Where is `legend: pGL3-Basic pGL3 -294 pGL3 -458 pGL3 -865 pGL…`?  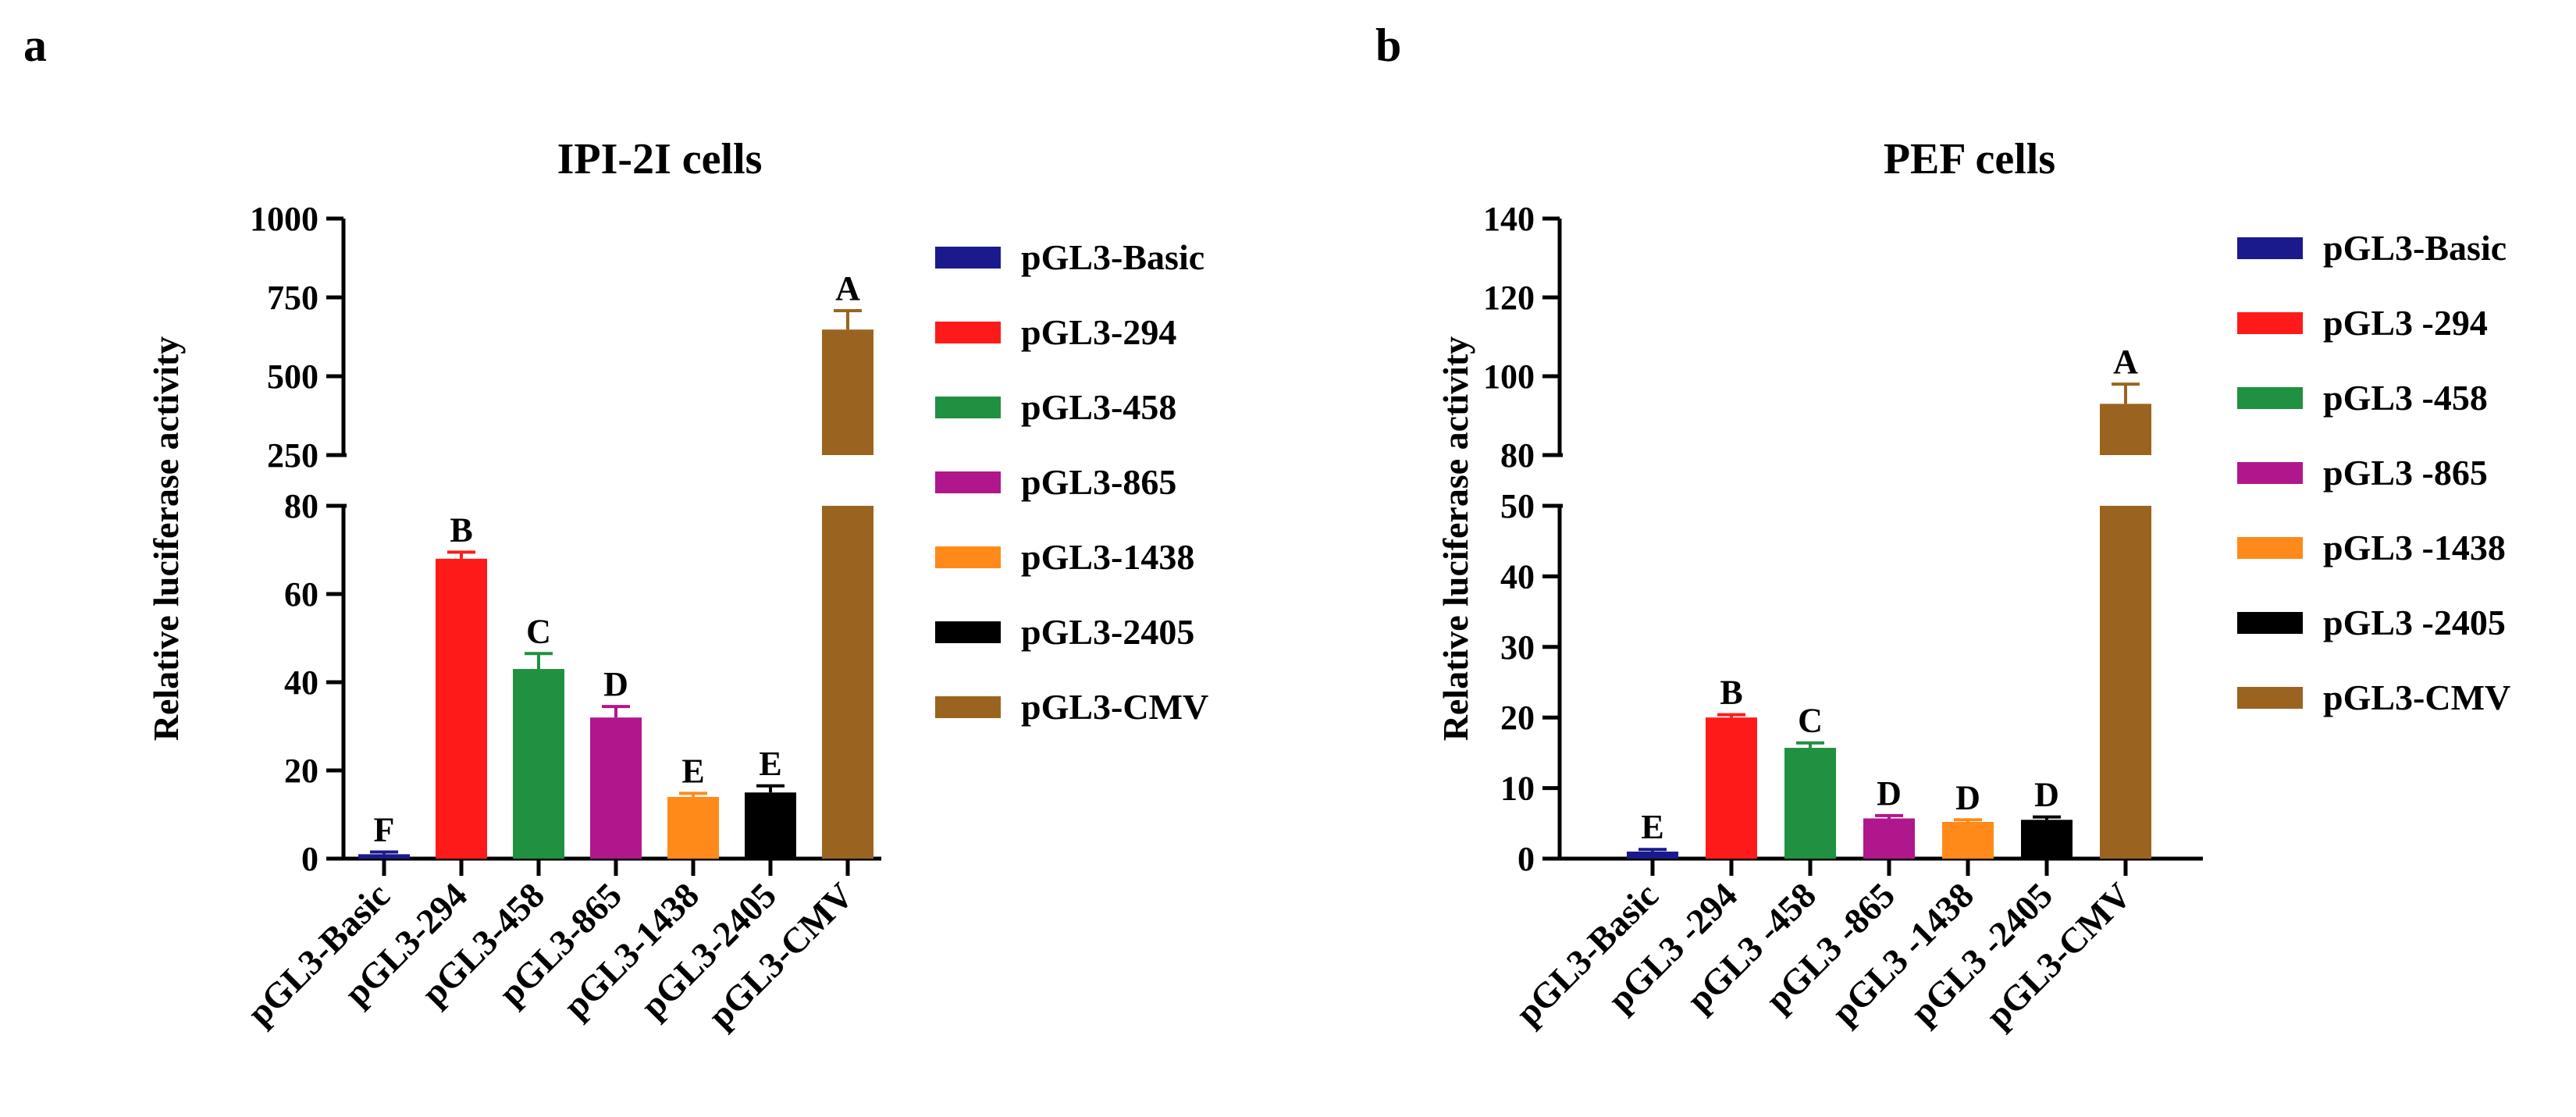 legend: pGL3-Basic pGL3 -294 pGL3 -458 pGL3 -865 pGL… is located at coordinates (2373, 472).